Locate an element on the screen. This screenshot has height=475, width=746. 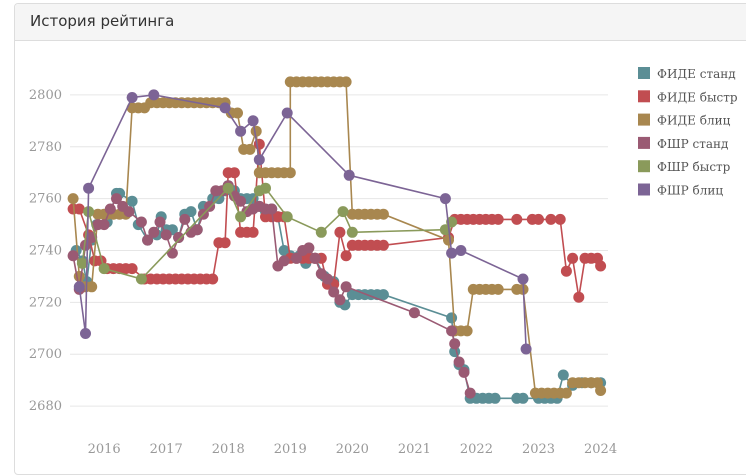
y-tick-label: 2740 is located at coordinates (45, 250).